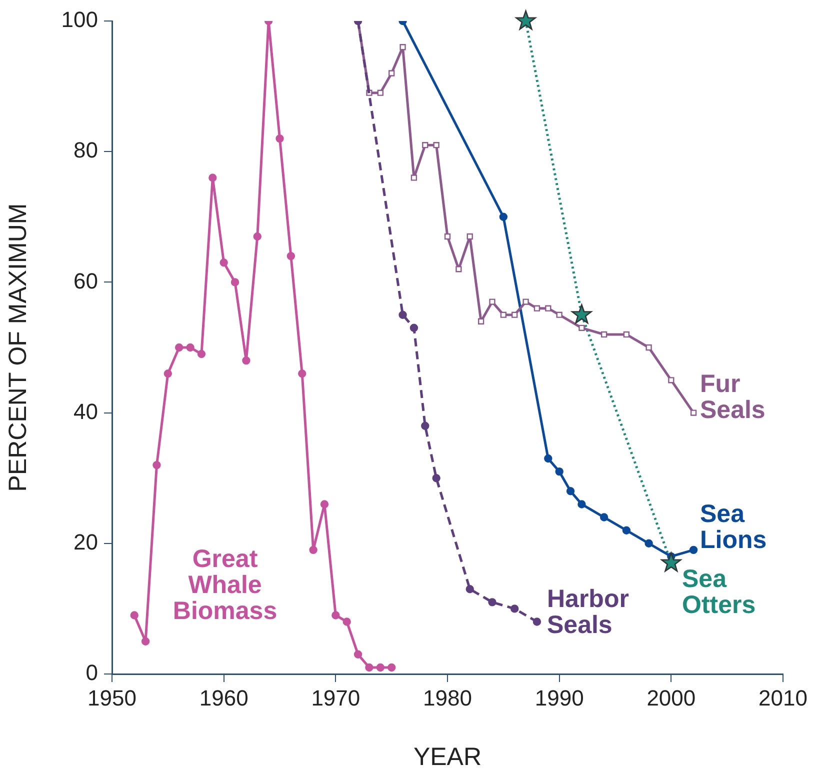 The height and width of the screenshot is (777, 823). Describe the element at coordinates (719, 591) in the screenshot. I see `series-label: Sea Otters` at that location.